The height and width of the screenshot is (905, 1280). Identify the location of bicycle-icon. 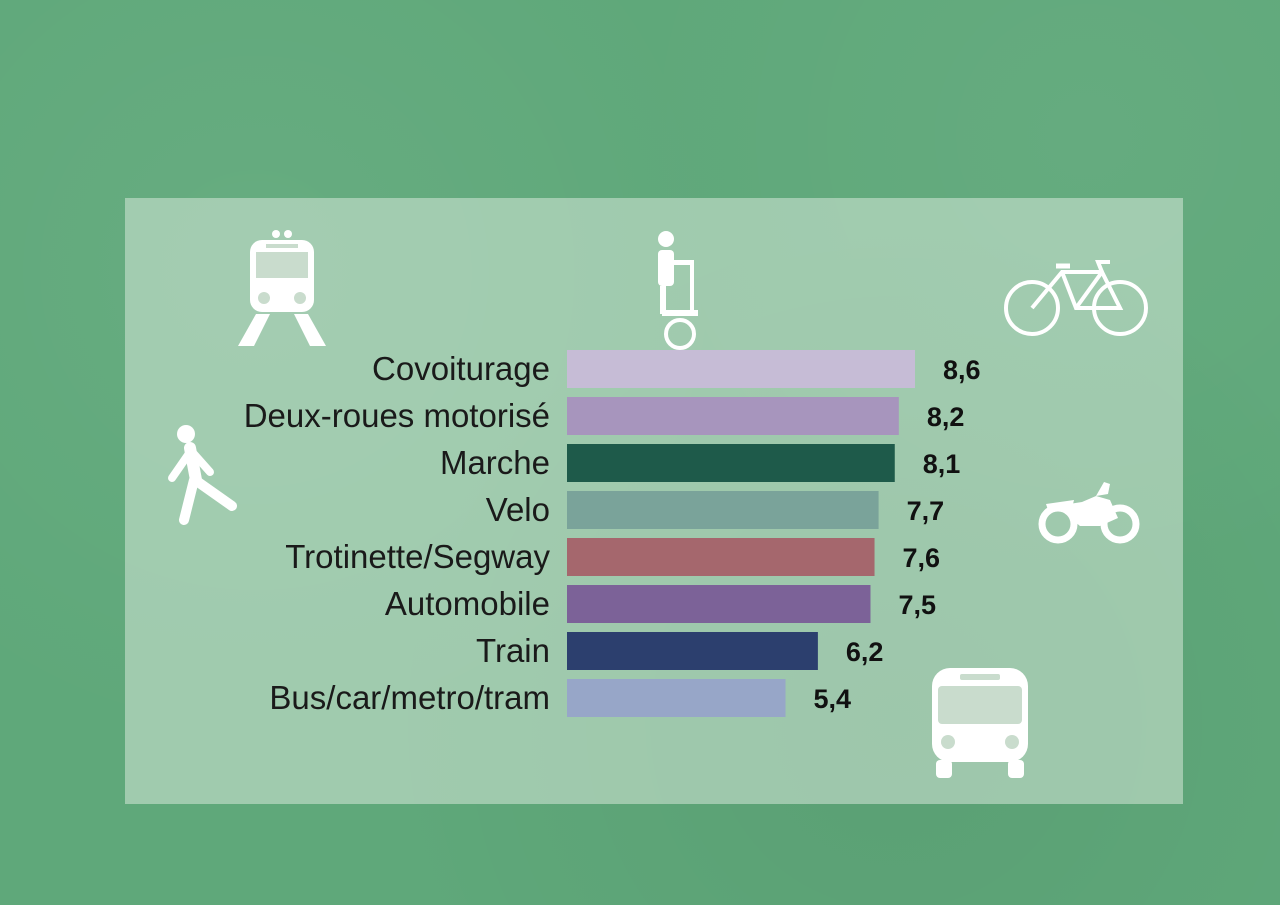
(1076, 298).